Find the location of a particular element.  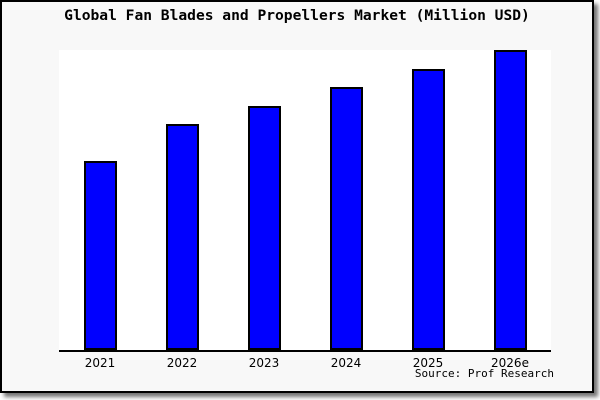

bar-2023 is located at coordinates (264, 227).